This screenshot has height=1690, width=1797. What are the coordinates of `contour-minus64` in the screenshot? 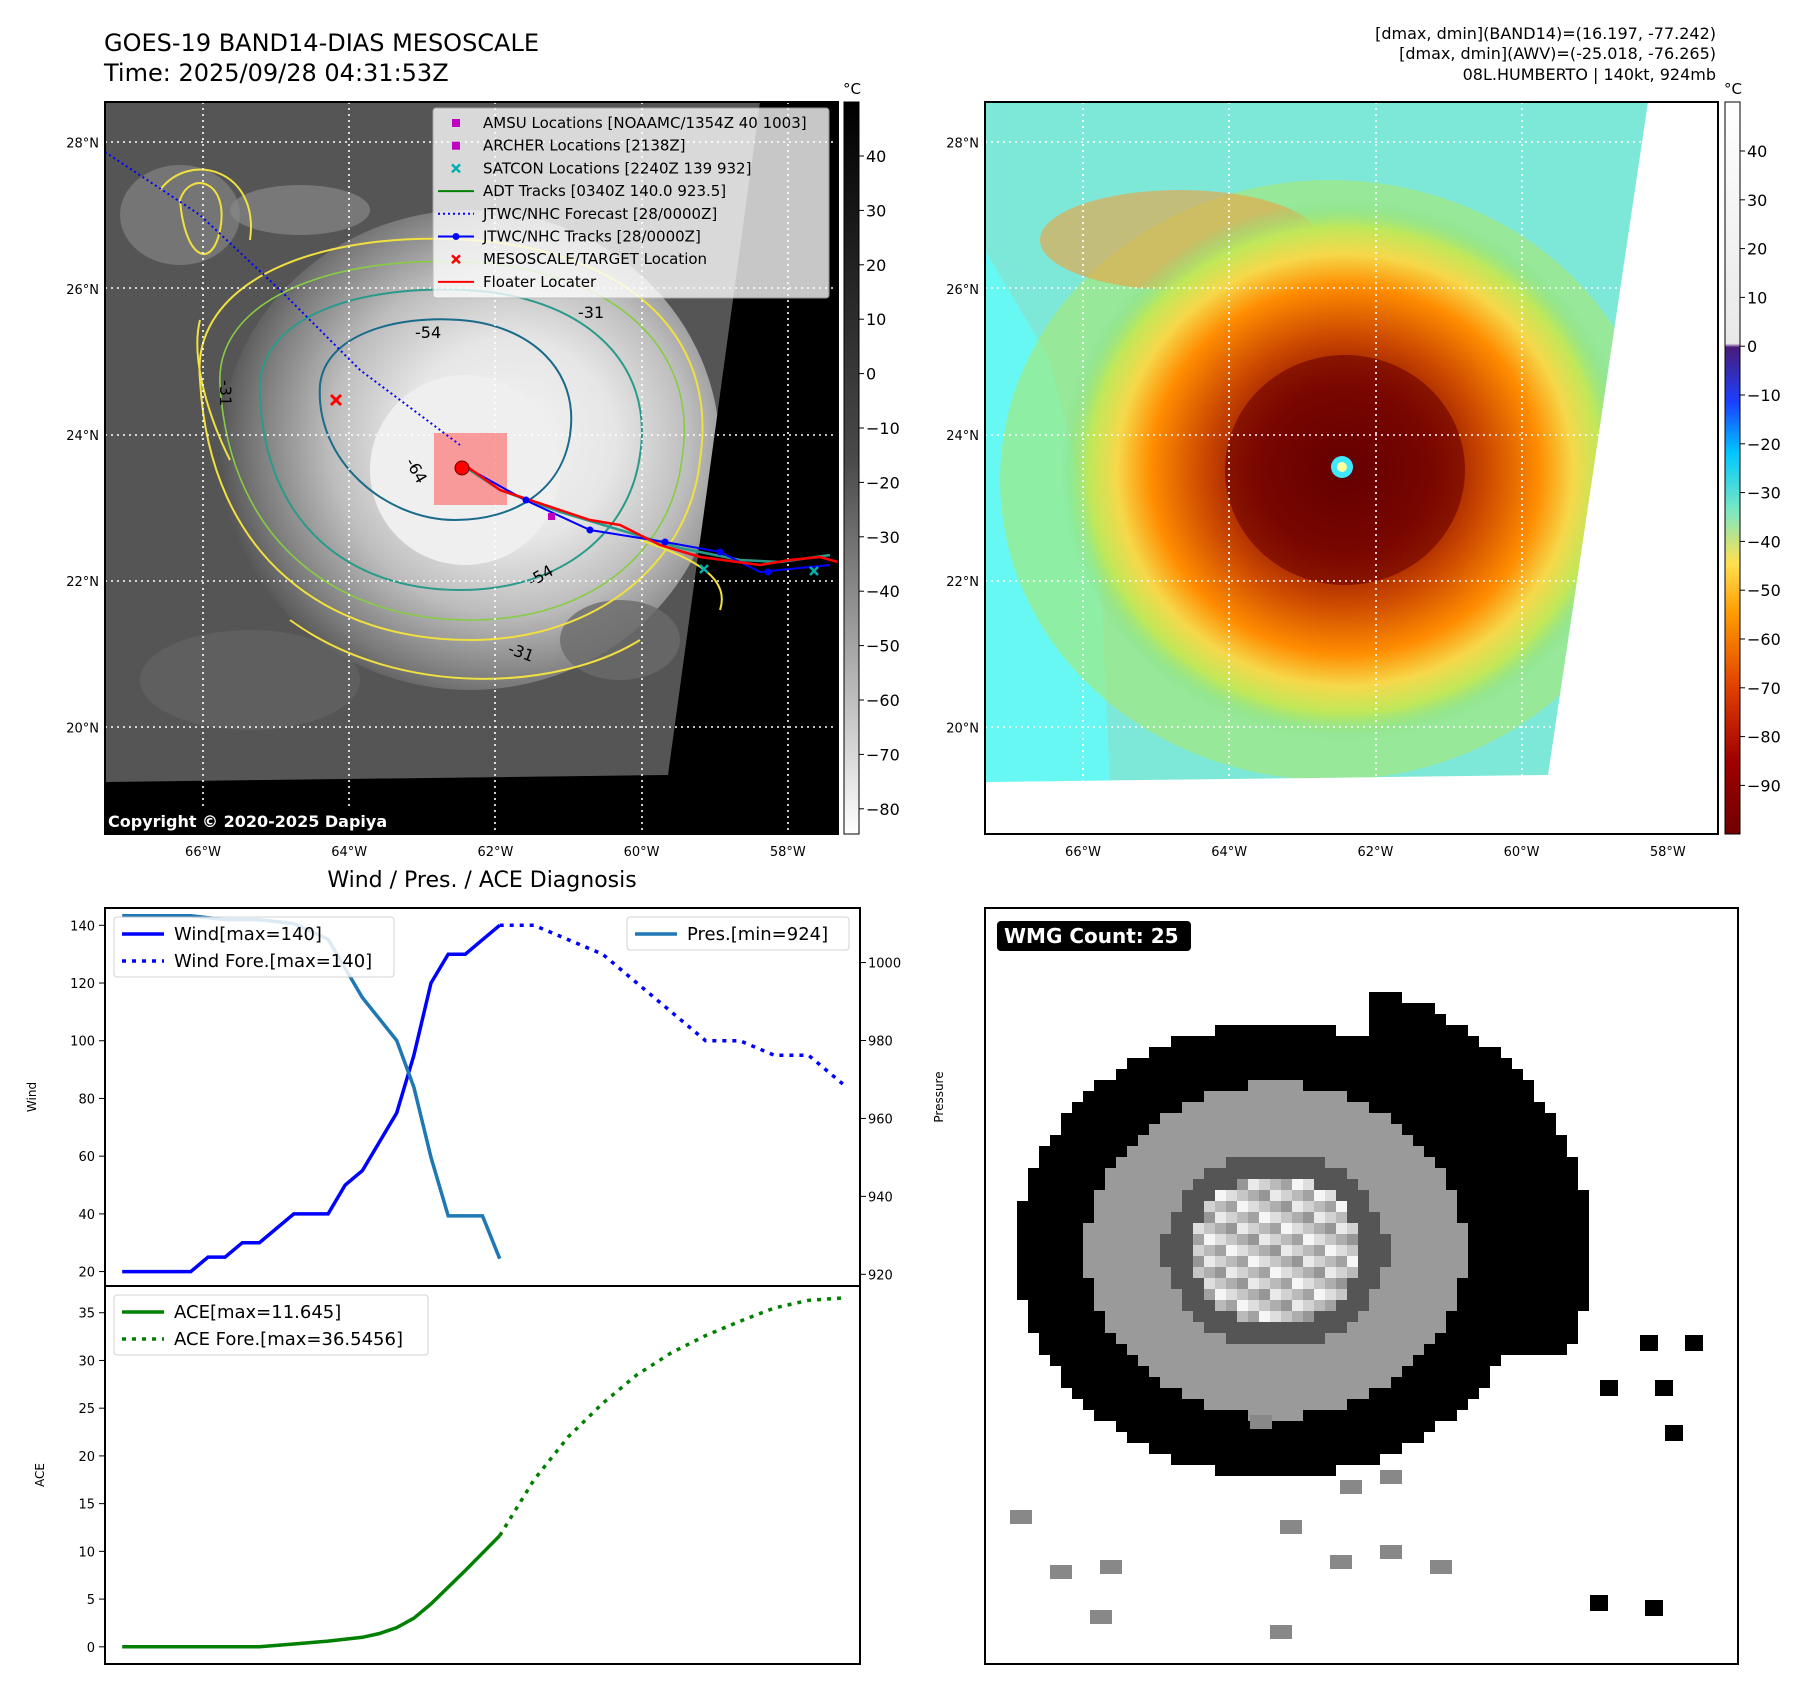 It's located at (445, 420).